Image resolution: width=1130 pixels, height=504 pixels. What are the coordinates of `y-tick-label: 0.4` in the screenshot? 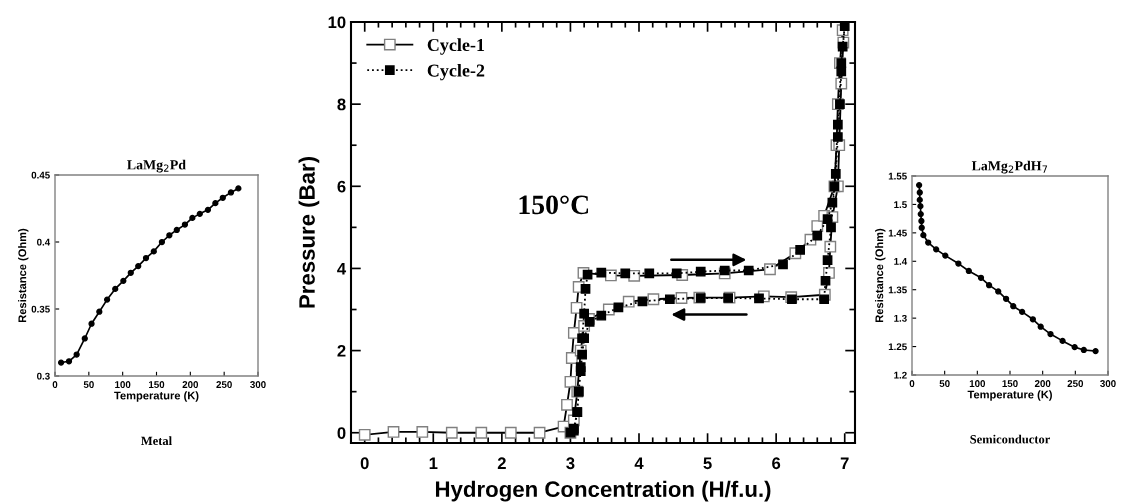 It's located at (44, 242).